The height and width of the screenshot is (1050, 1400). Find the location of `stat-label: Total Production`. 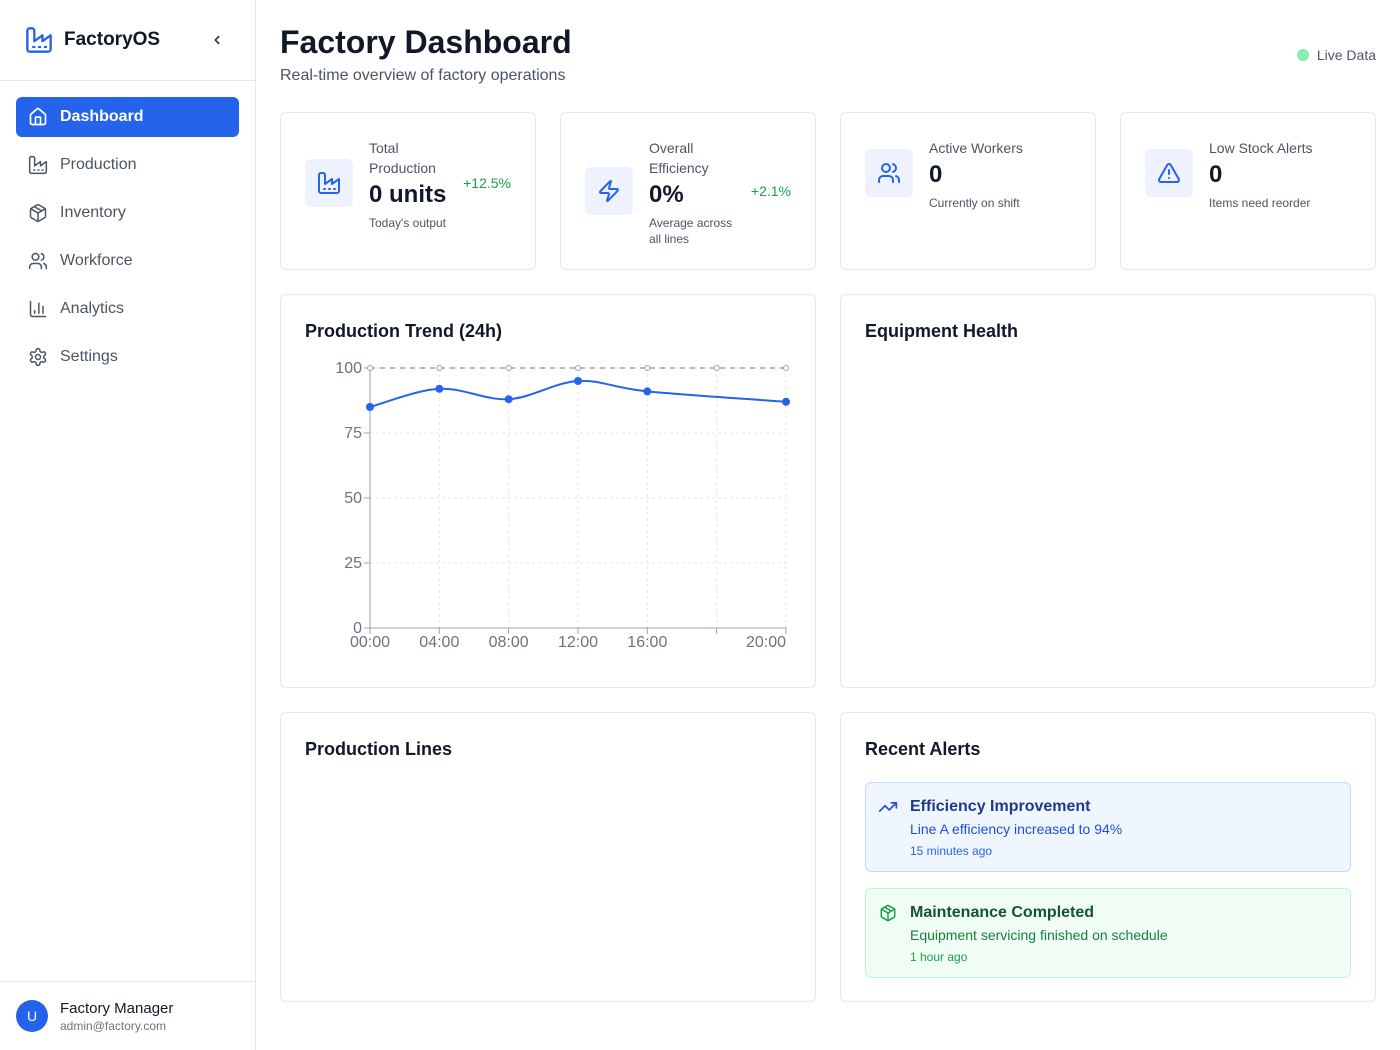

stat-label: Total Production is located at coordinates (402, 158).